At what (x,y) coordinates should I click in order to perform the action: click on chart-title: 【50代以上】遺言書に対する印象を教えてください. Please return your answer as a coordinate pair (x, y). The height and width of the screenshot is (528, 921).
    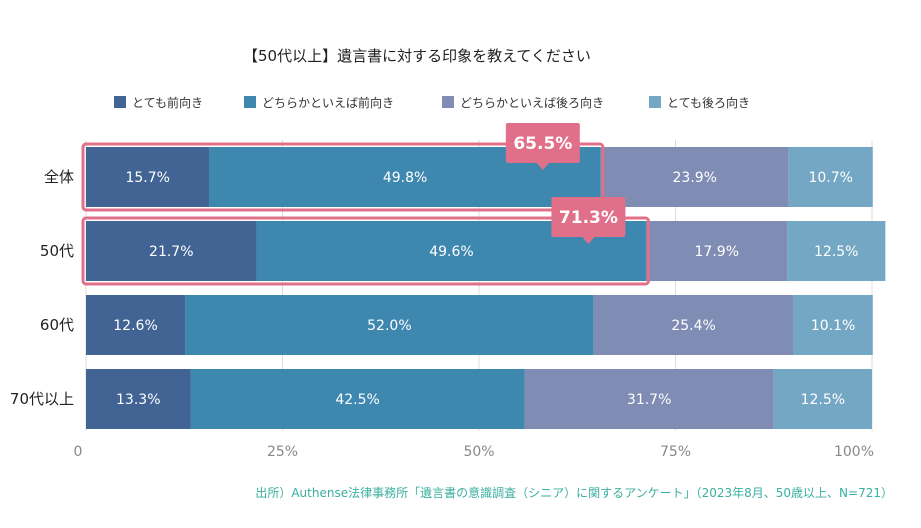
    Looking at the image, I should click on (417, 56).